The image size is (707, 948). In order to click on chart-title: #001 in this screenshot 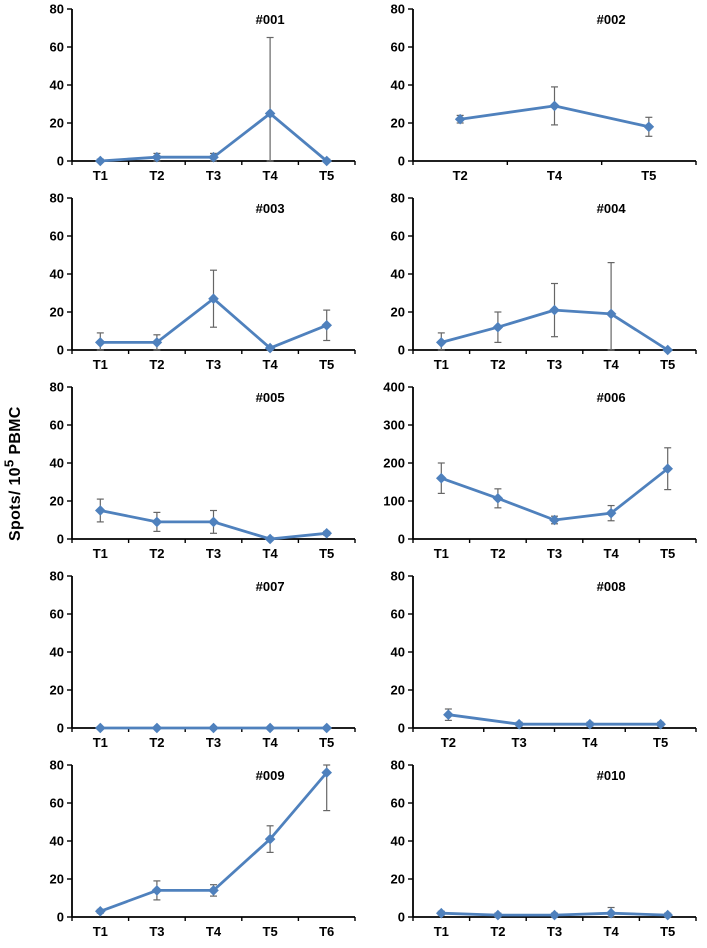, I will do `click(270, 19)`.